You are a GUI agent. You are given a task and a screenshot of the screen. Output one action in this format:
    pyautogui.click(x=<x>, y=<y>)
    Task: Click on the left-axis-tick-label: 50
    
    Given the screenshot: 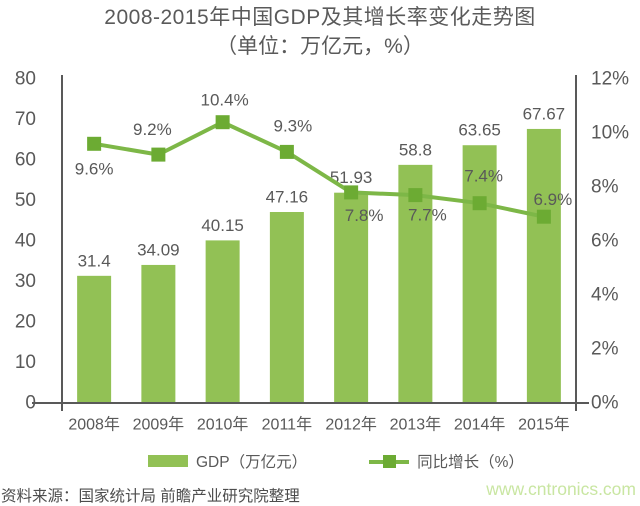 What is the action you would take?
    pyautogui.click(x=25, y=200)
    